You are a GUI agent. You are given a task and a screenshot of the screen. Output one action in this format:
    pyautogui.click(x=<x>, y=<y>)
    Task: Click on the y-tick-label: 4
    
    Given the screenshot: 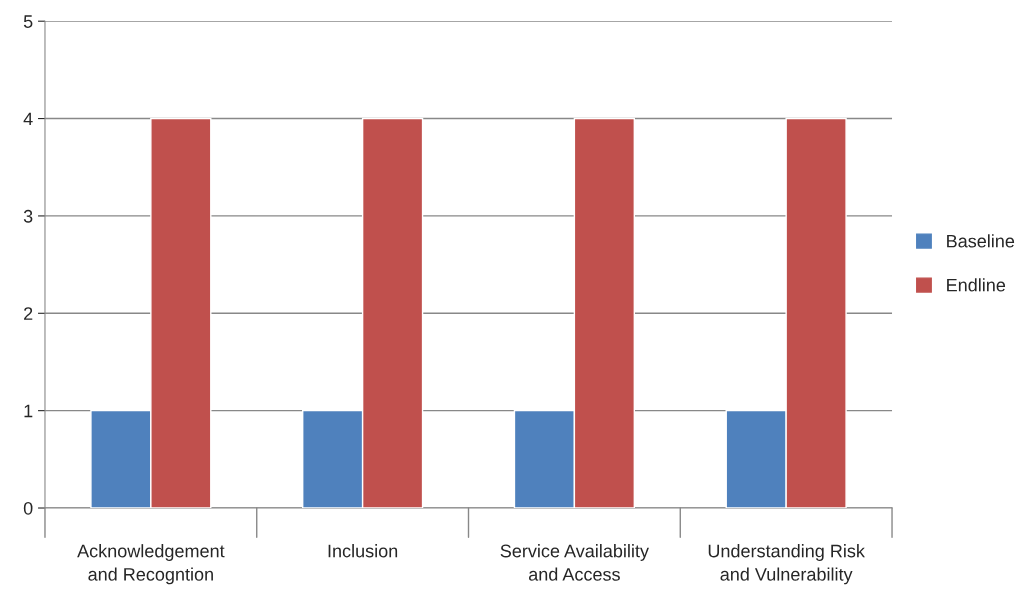 What is the action you would take?
    pyautogui.click(x=28, y=119)
    